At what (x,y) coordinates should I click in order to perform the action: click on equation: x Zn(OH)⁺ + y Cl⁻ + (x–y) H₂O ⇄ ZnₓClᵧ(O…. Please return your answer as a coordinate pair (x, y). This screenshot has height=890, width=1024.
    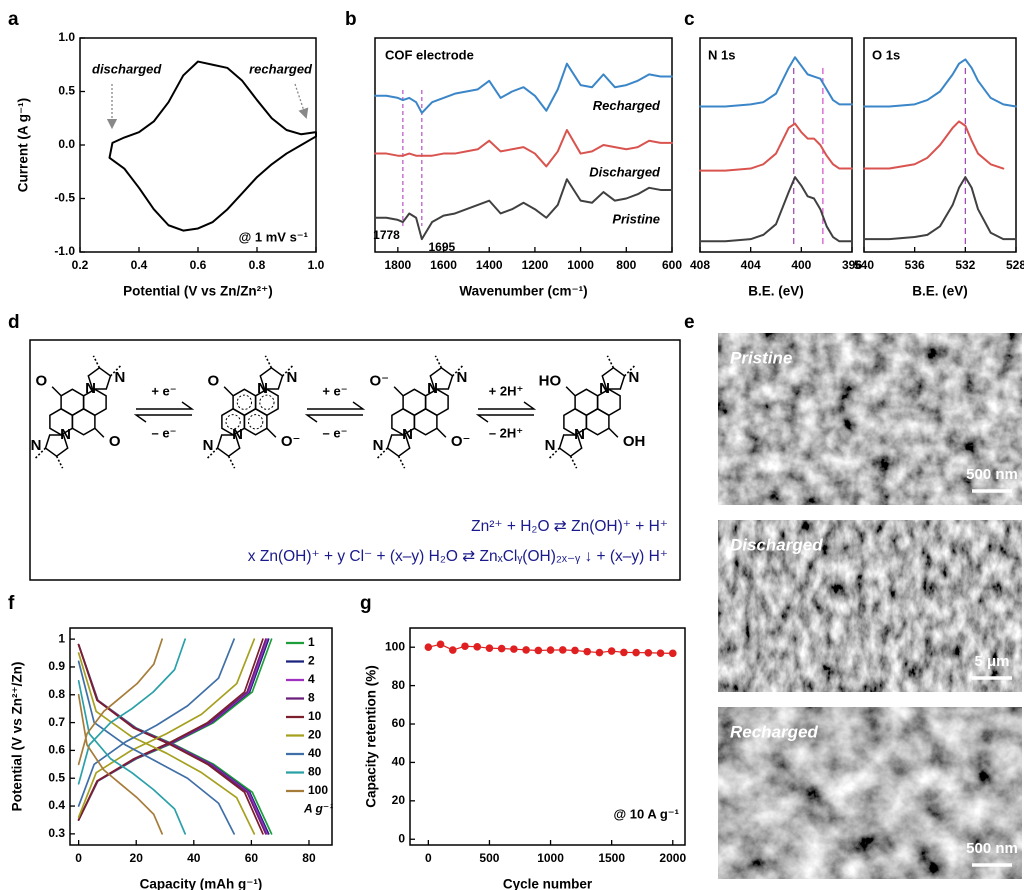
    Looking at the image, I should click on (458, 556).